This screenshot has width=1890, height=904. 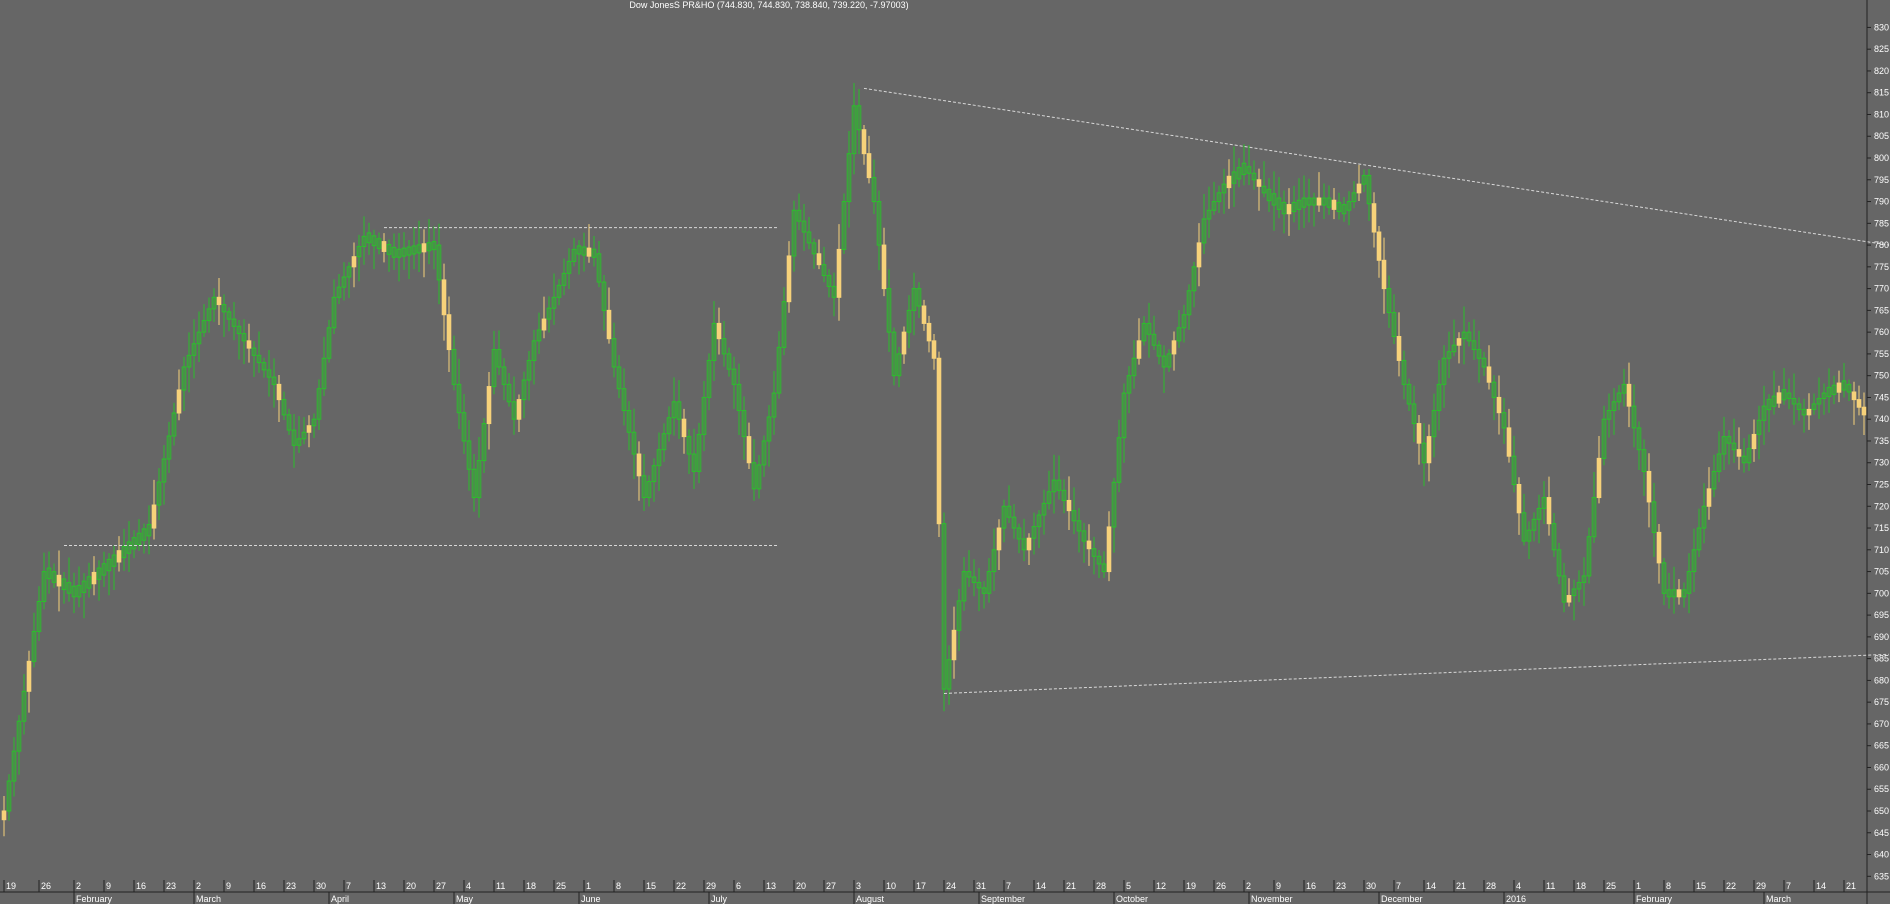 I want to click on x-day-label: 1, so click(x=588, y=886).